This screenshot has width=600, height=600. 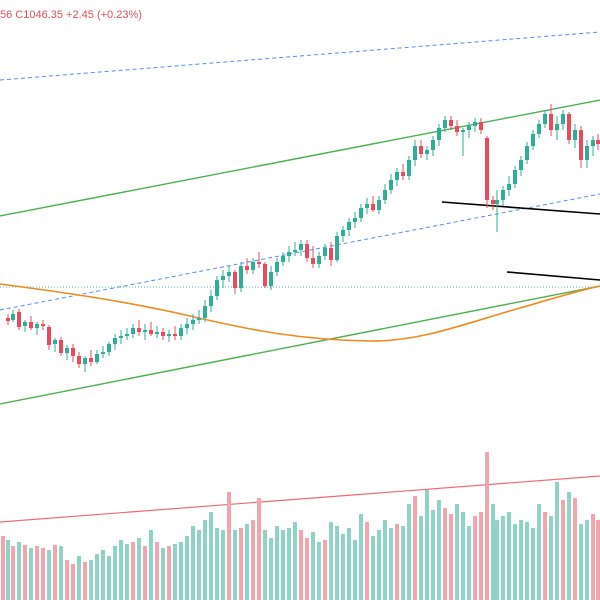 What do you see at coordinates (300, 312) in the screenshot?
I see `moving-average-line` at bounding box center [300, 312].